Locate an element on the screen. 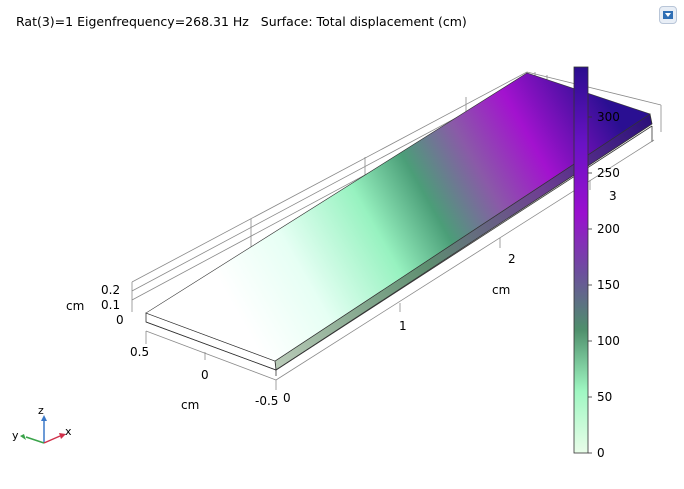 This screenshot has width=684, height=489. y-tick-2: -0.5 is located at coordinates (266, 401).